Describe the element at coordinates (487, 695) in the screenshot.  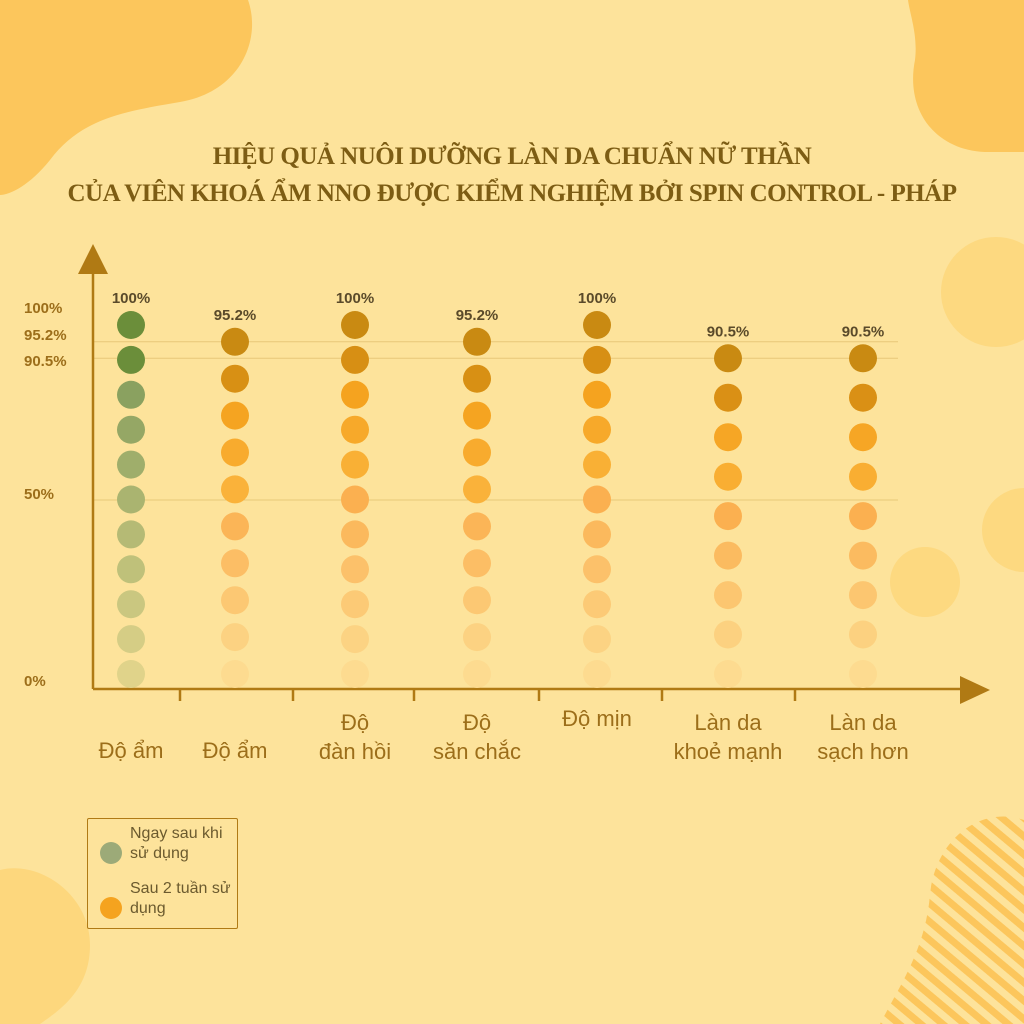
I see `x-axis-ticks` at that location.